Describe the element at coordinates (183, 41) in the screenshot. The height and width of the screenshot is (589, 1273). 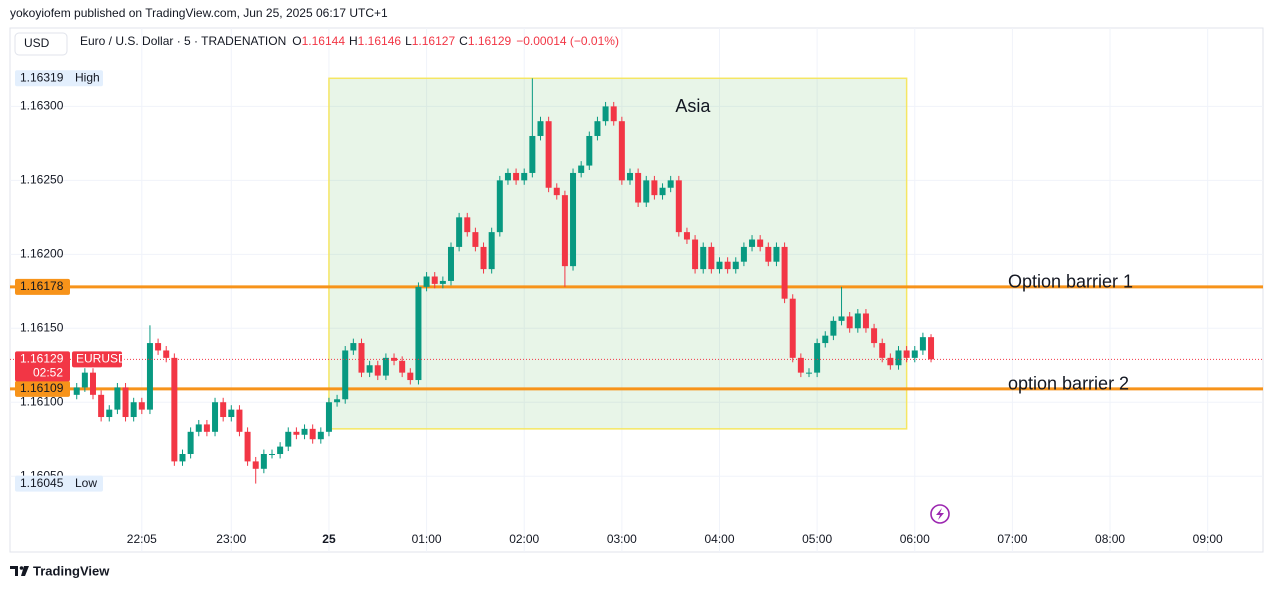
I see `legend-symbol: Euro / U.S. Dollar · 5 · TRADENATION` at that location.